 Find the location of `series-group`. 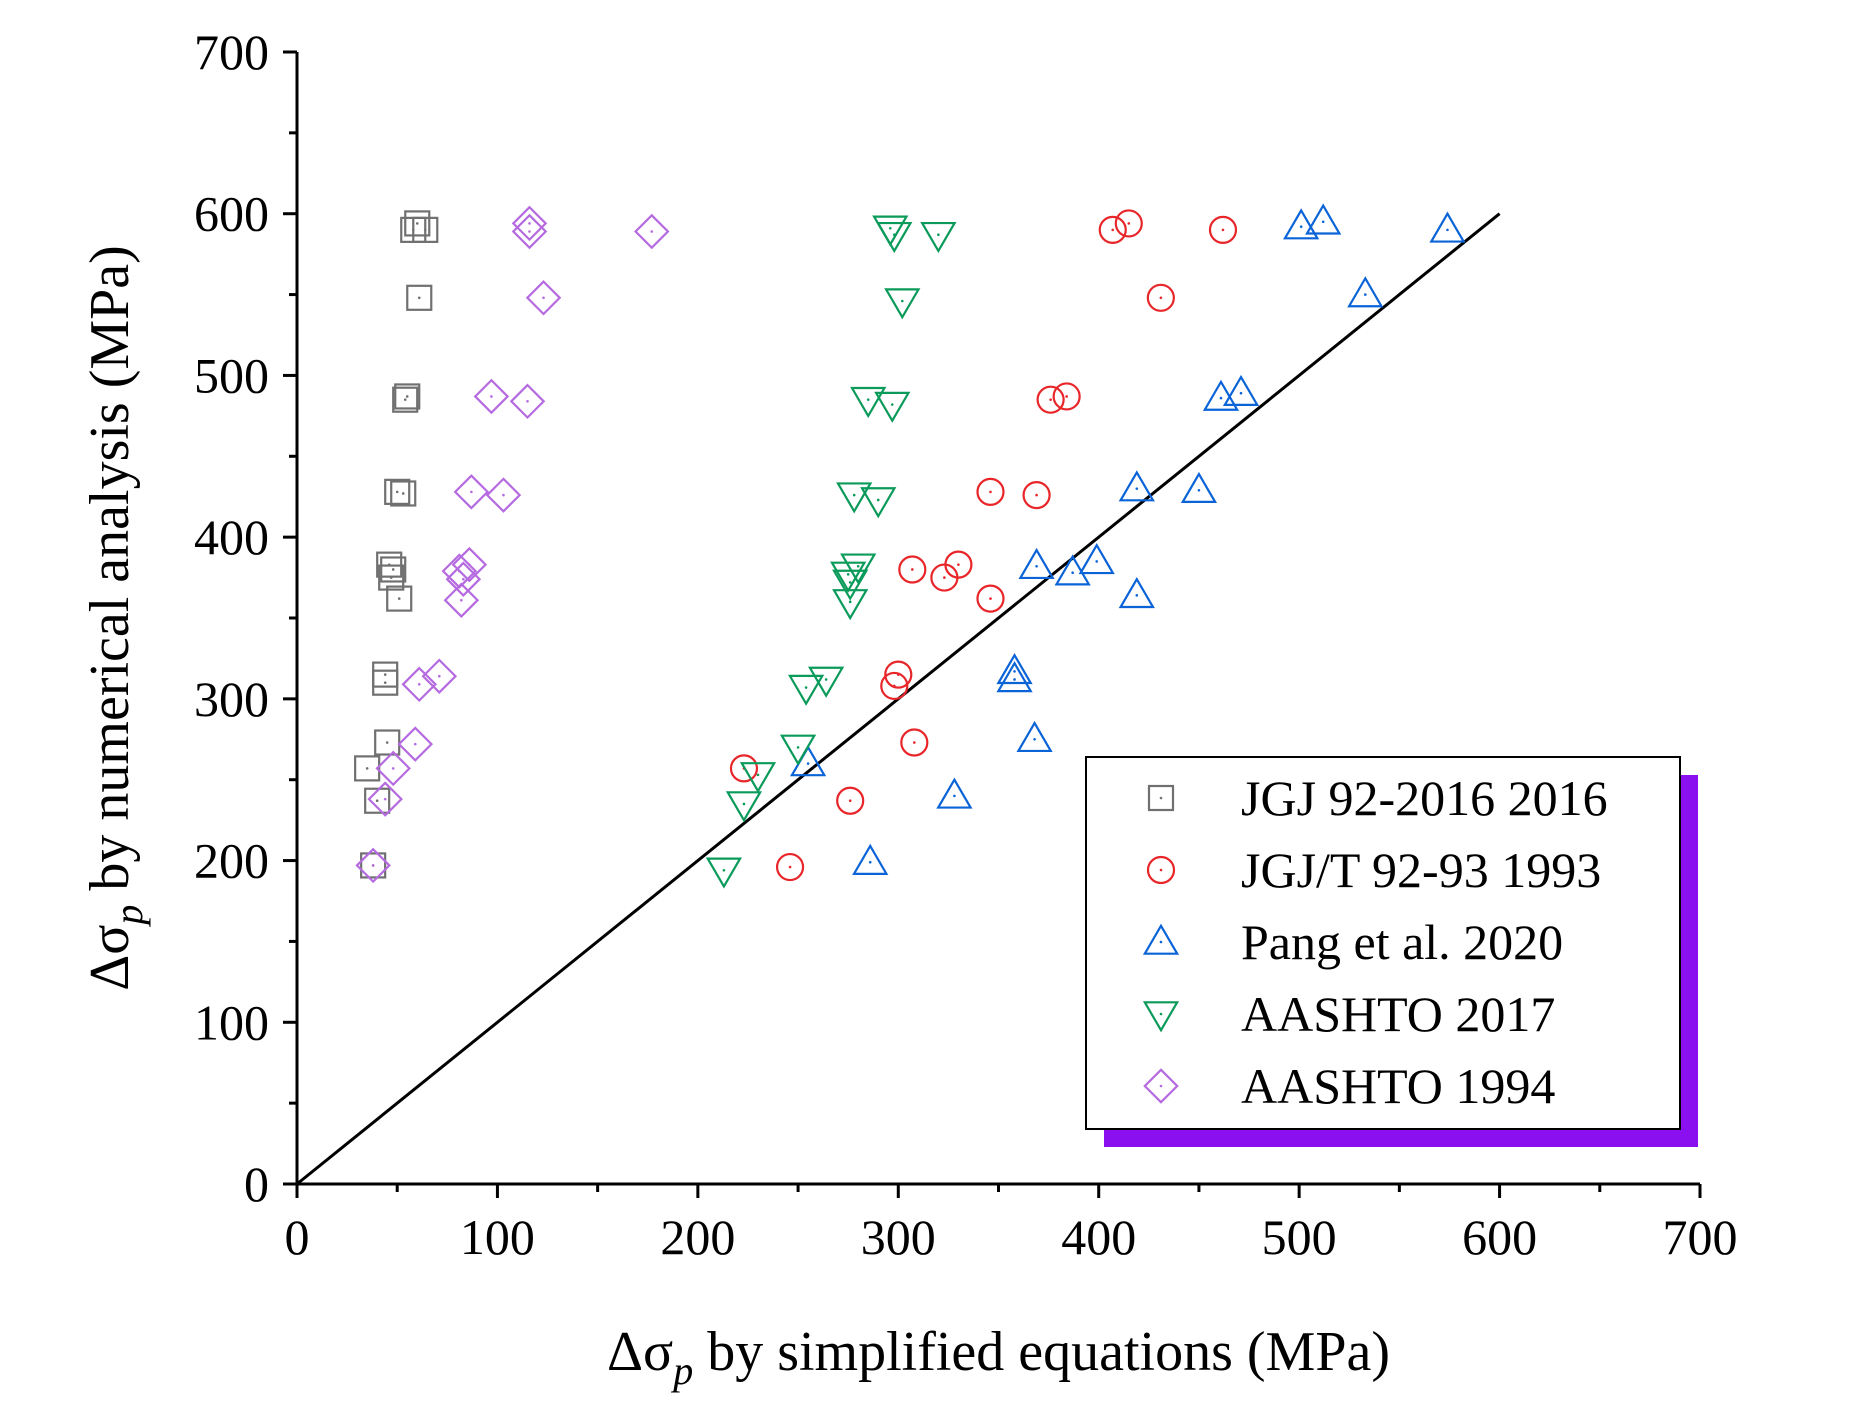

series-group is located at coordinates (831, 552).